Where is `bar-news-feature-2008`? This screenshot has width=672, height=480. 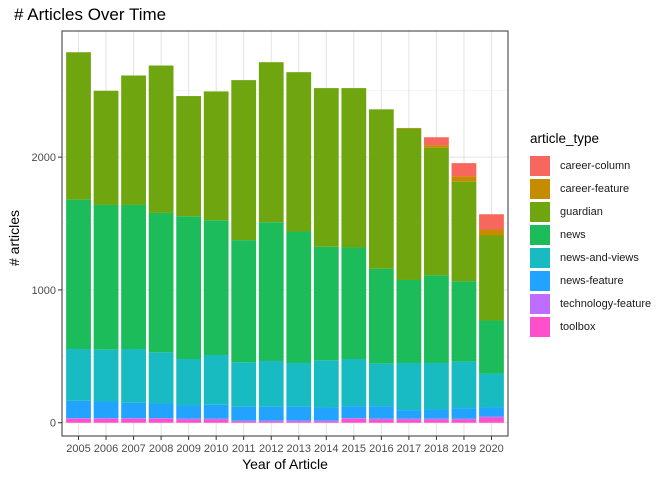
bar-news-feature-2008 is located at coordinates (161, 411).